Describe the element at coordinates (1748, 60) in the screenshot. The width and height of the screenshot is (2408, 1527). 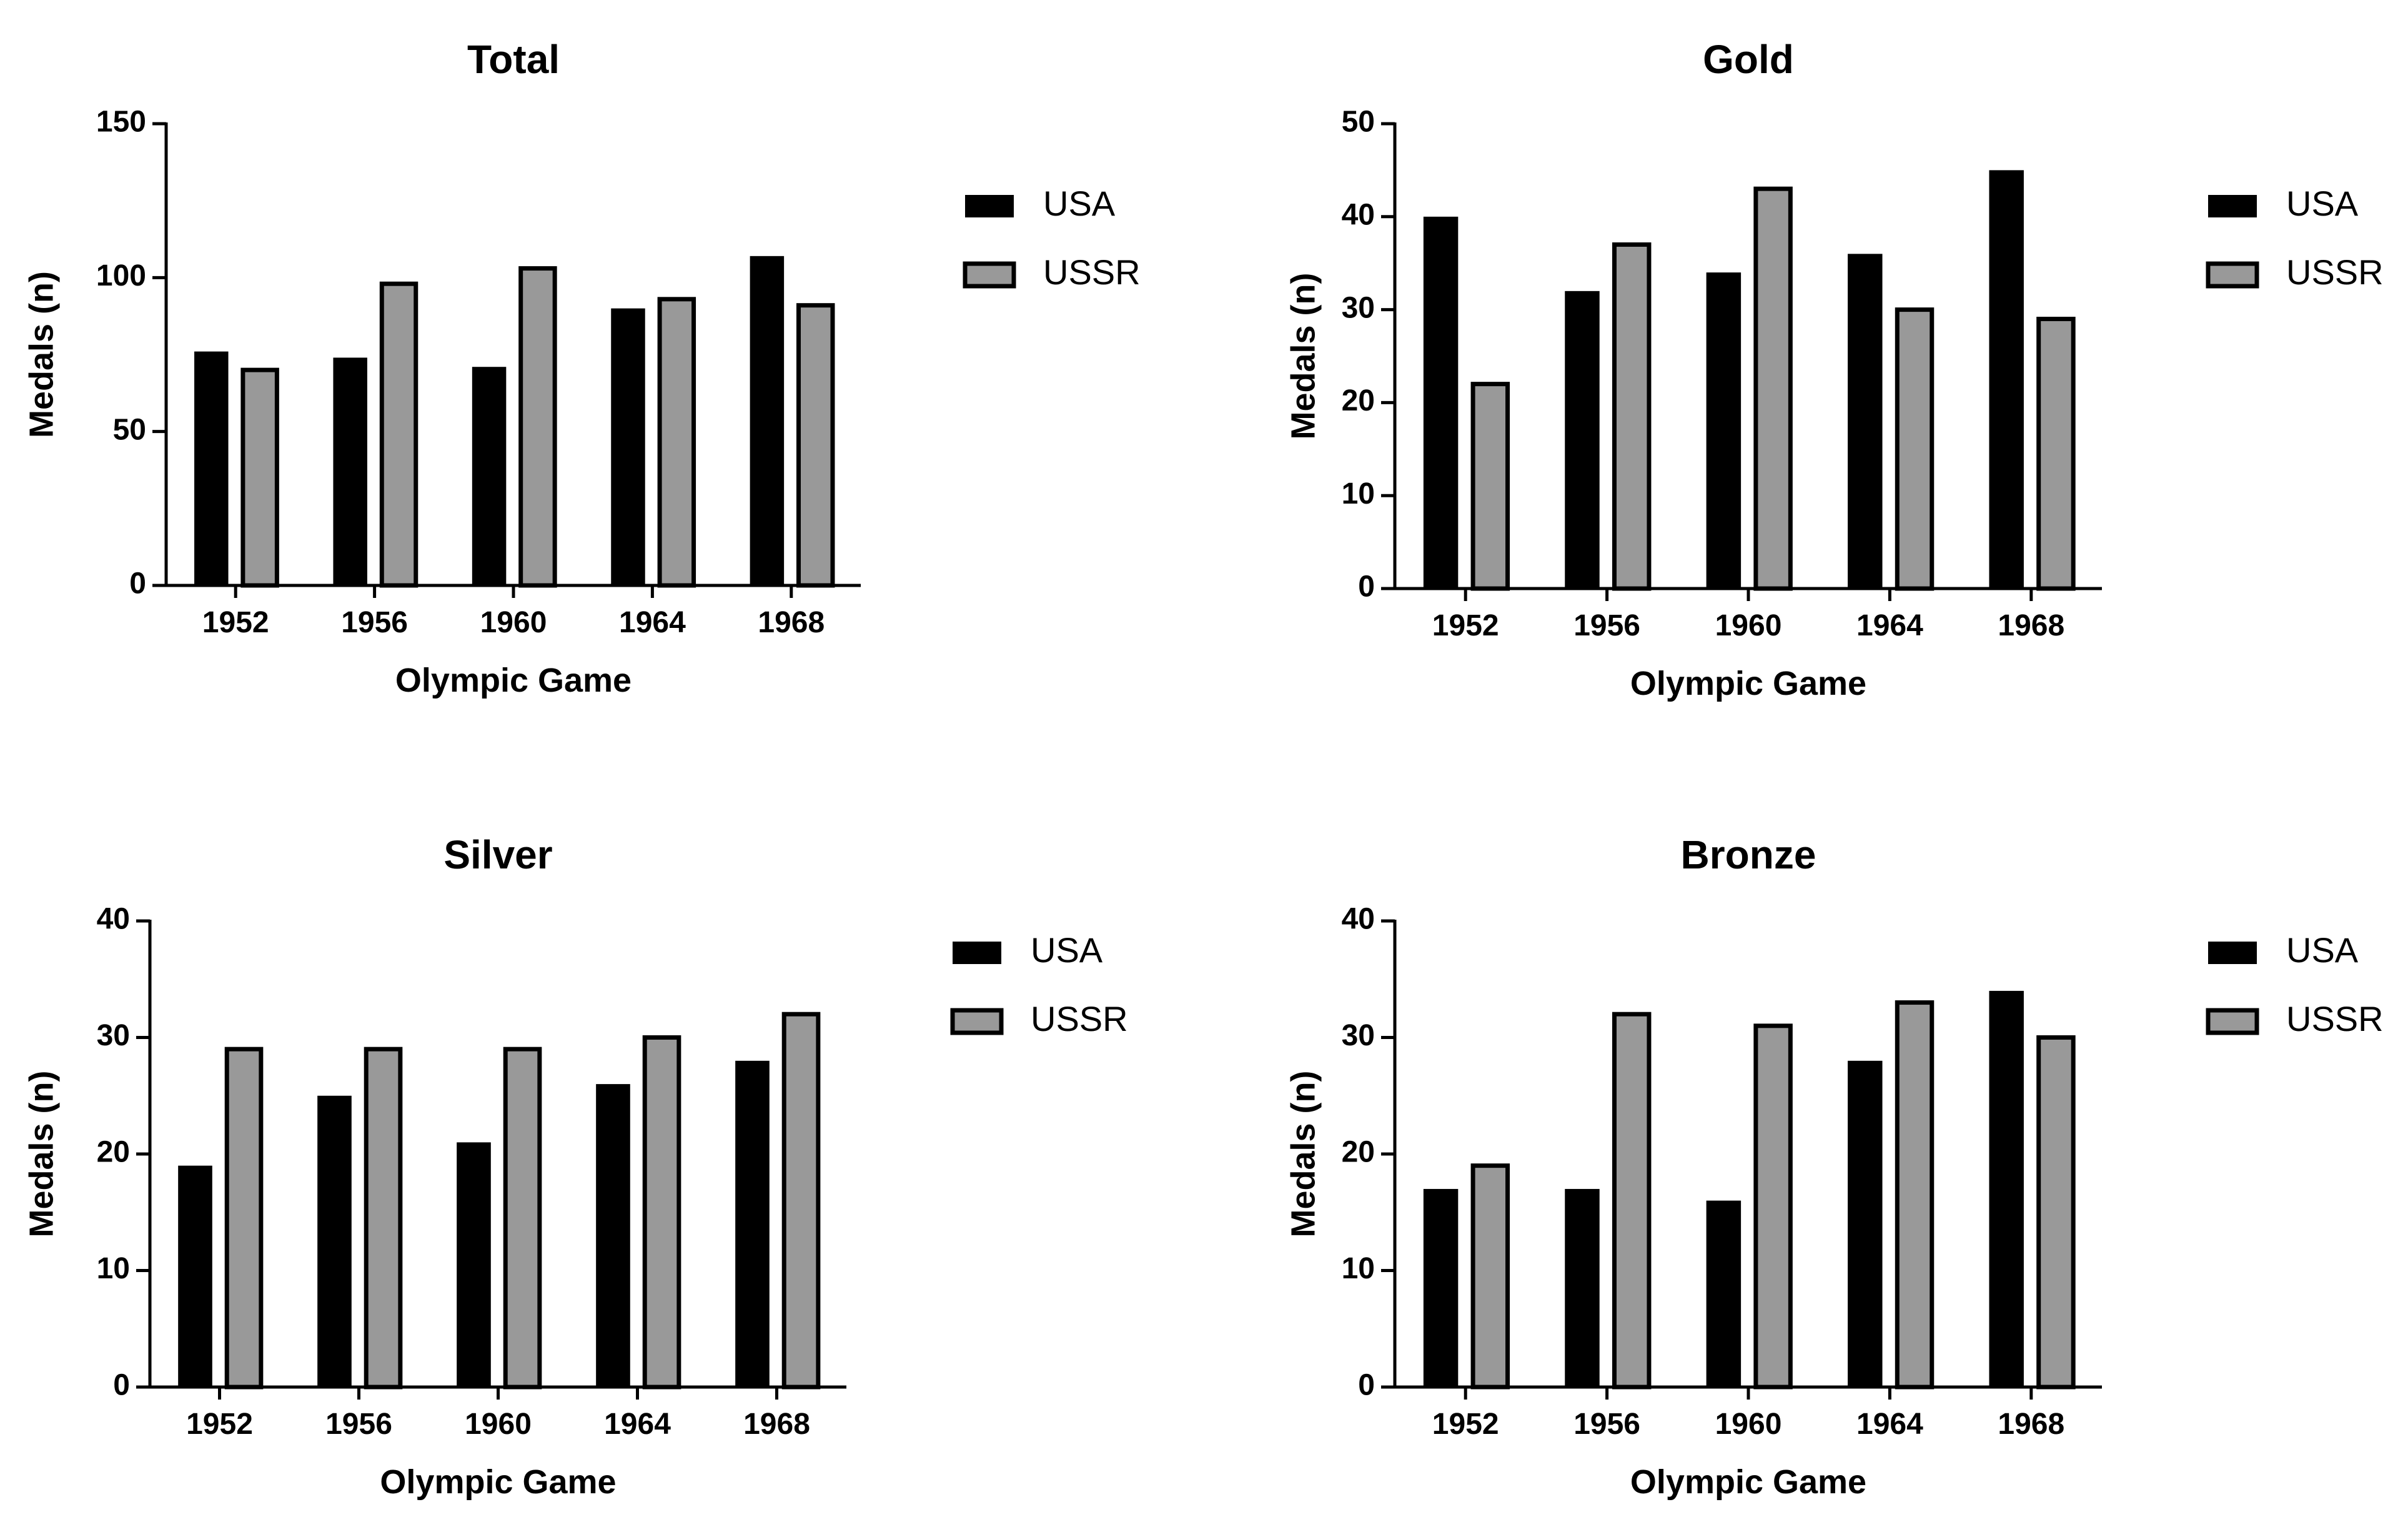
I see `chart-title: Gold` at that location.